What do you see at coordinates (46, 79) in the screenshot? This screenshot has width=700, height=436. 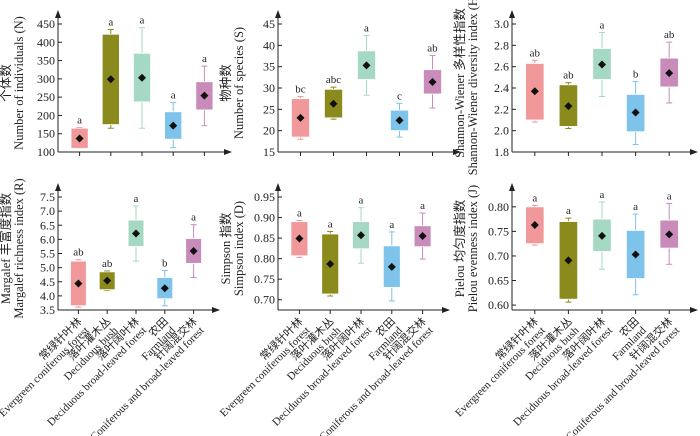 I see `y-tick-label: 300` at bounding box center [46, 79].